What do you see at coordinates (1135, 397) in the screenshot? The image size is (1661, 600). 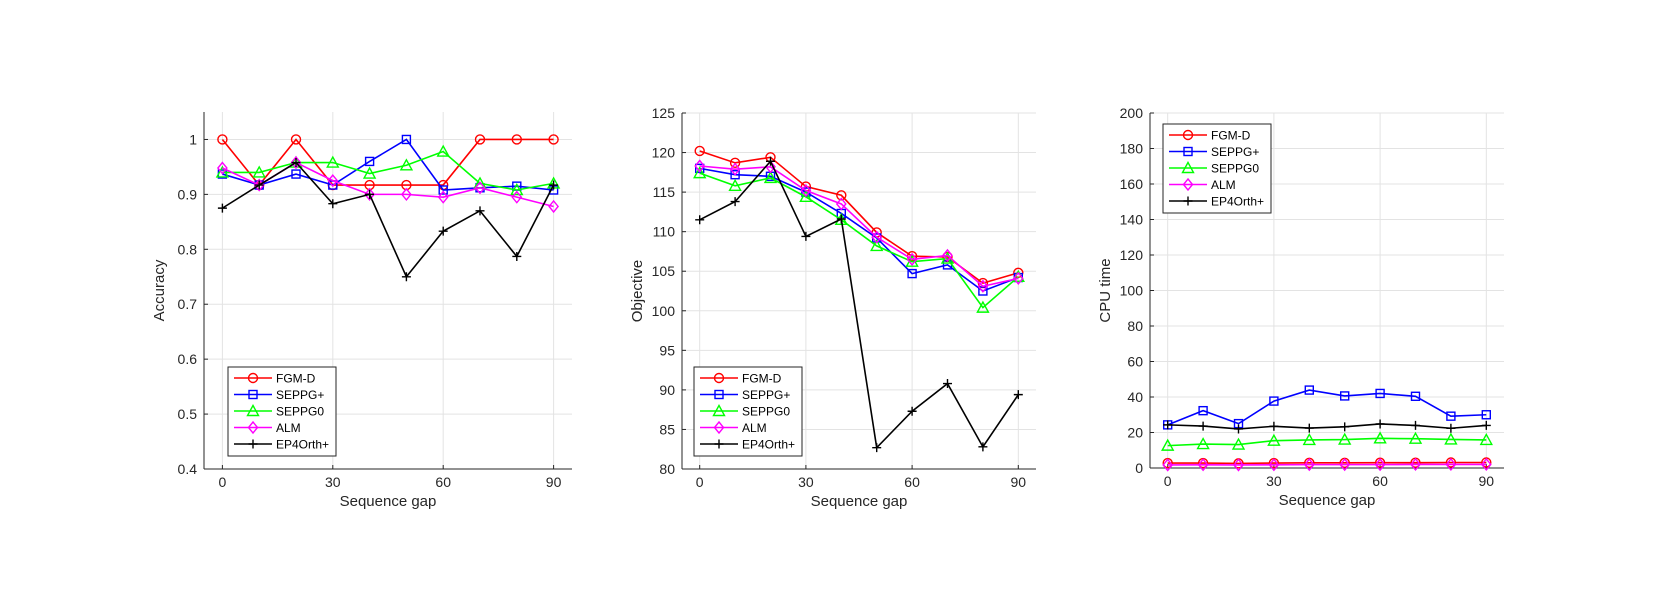 I see `y-tick-label: 40` at bounding box center [1135, 397].